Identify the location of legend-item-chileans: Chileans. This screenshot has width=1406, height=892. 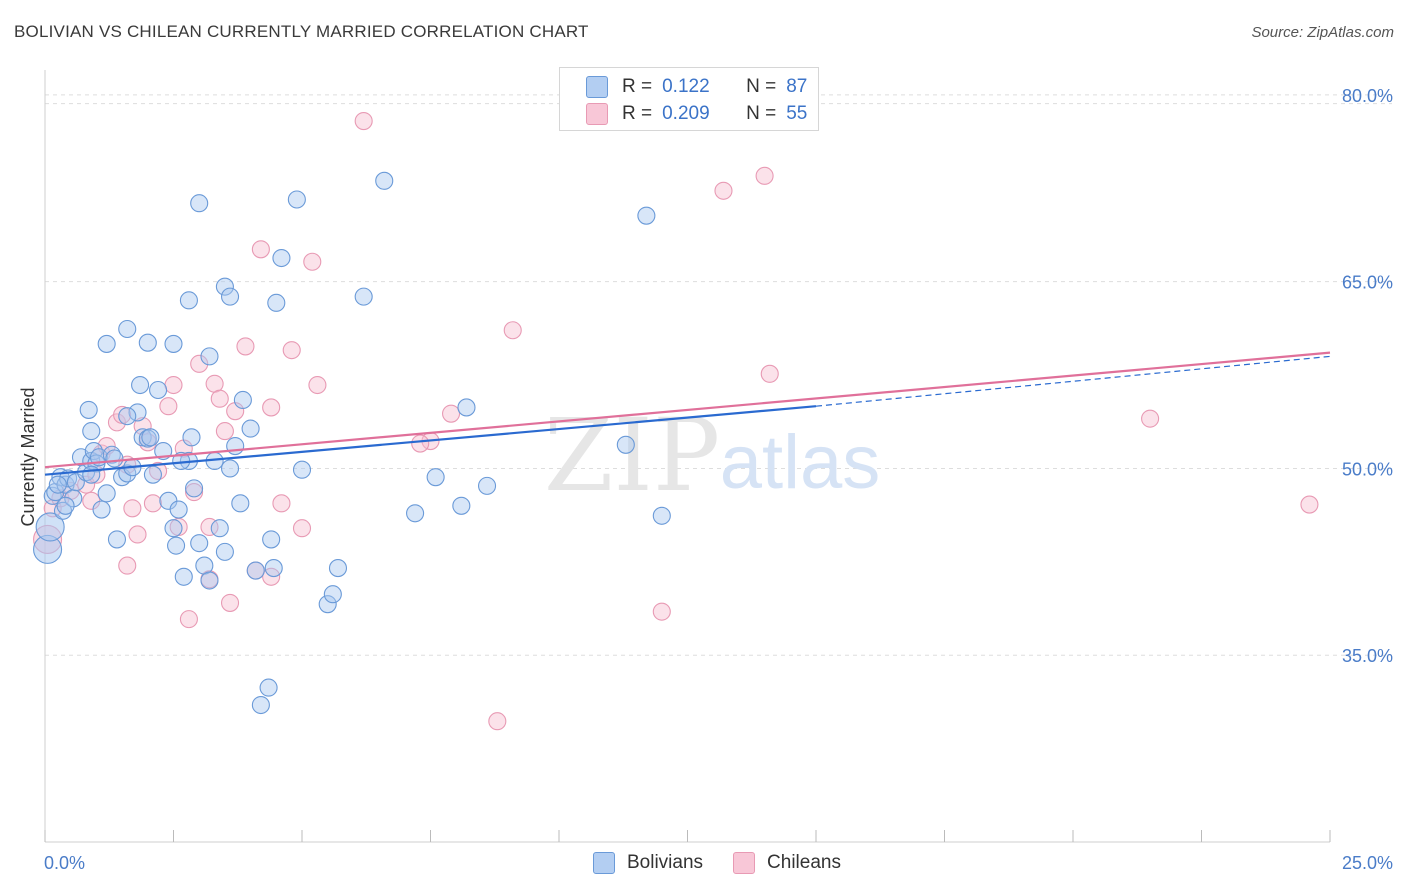
(787, 863).